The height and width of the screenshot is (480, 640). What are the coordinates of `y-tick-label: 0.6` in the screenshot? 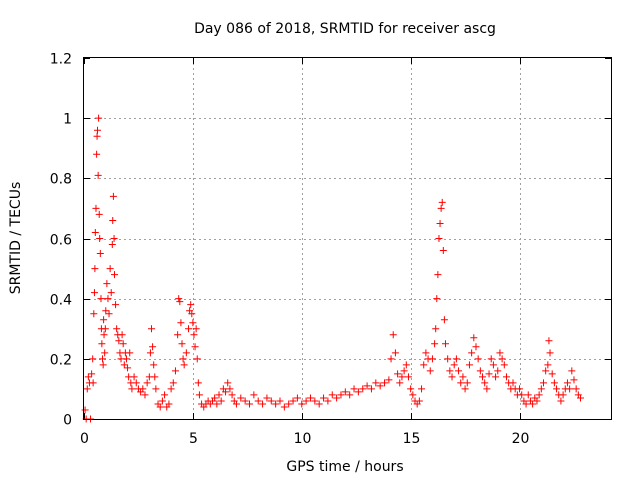 It's located at (61, 241).